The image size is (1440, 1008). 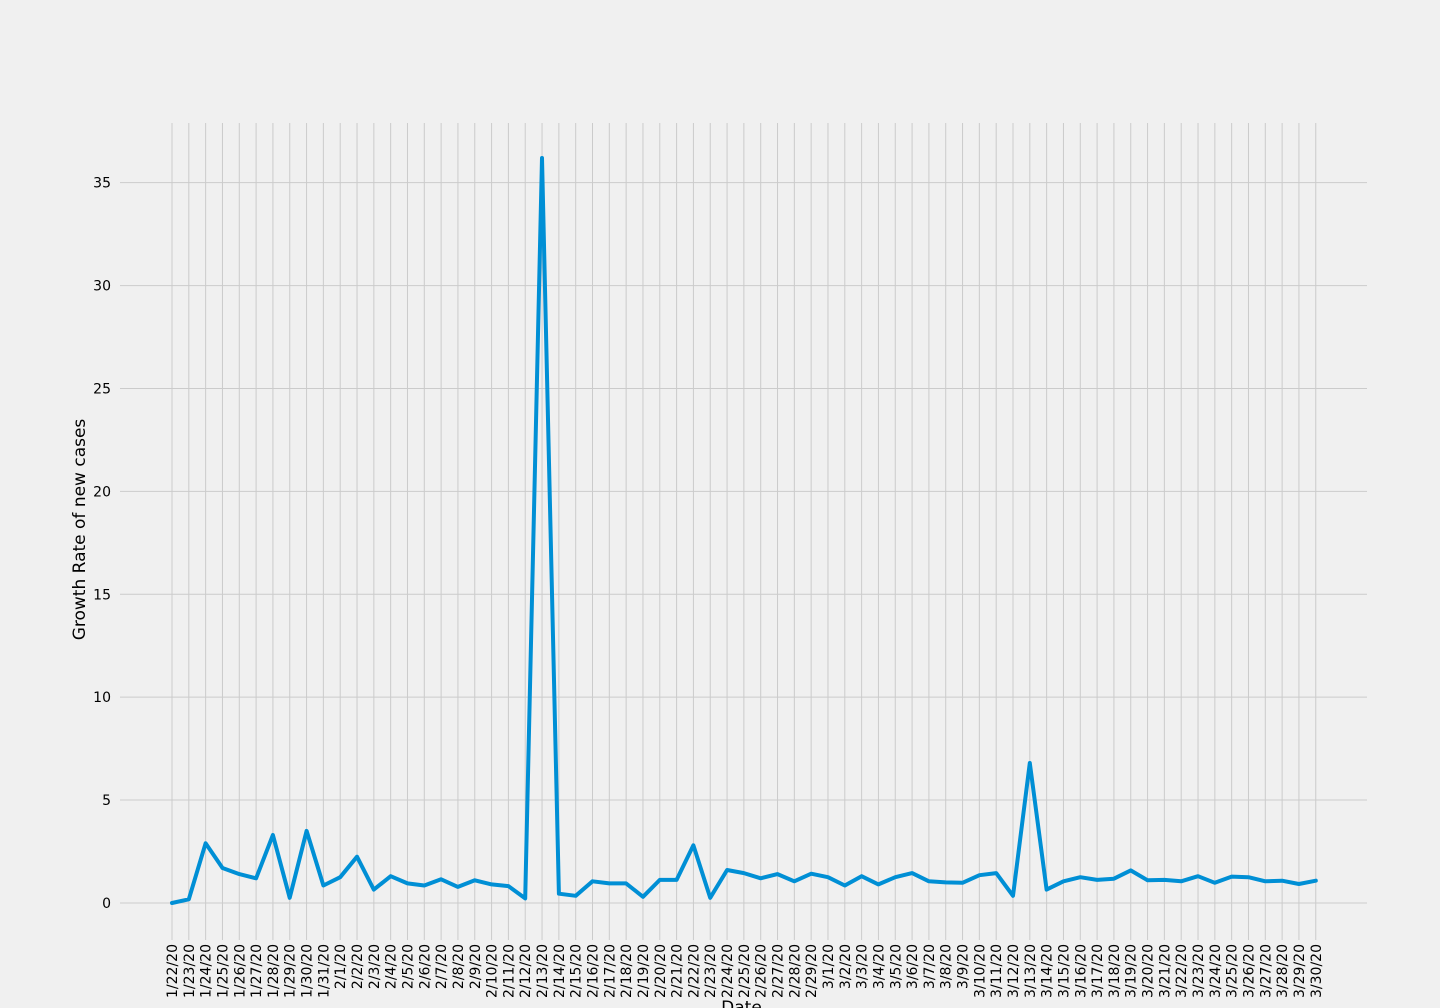 I want to click on x-tick-label: 2/29/20, so click(x=812, y=971).